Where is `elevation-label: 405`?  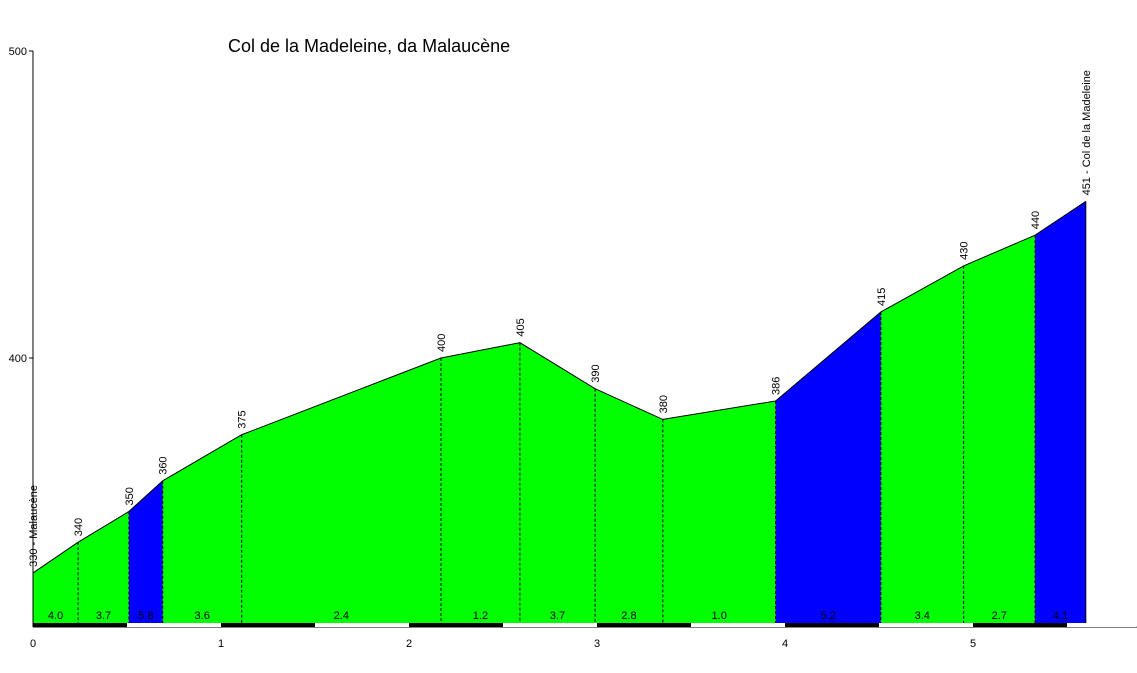 elevation-label: 405 is located at coordinates (521, 327).